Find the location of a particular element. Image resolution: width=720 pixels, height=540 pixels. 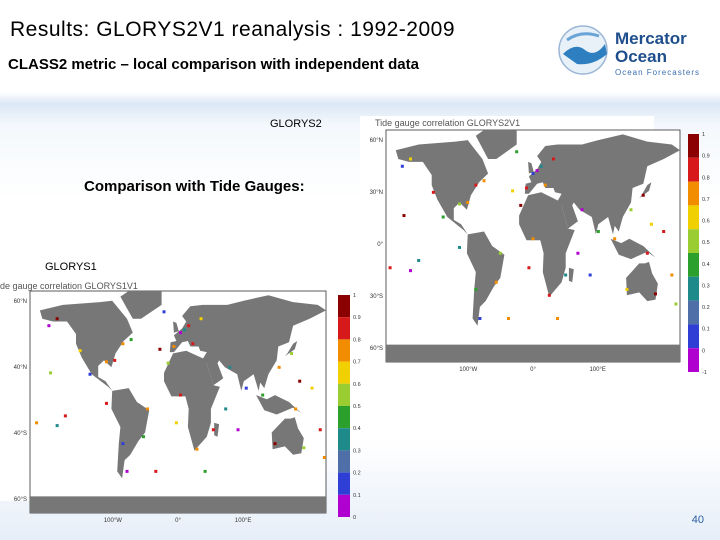

colorbar-label: 0.8 is located at coordinates (357, 340).